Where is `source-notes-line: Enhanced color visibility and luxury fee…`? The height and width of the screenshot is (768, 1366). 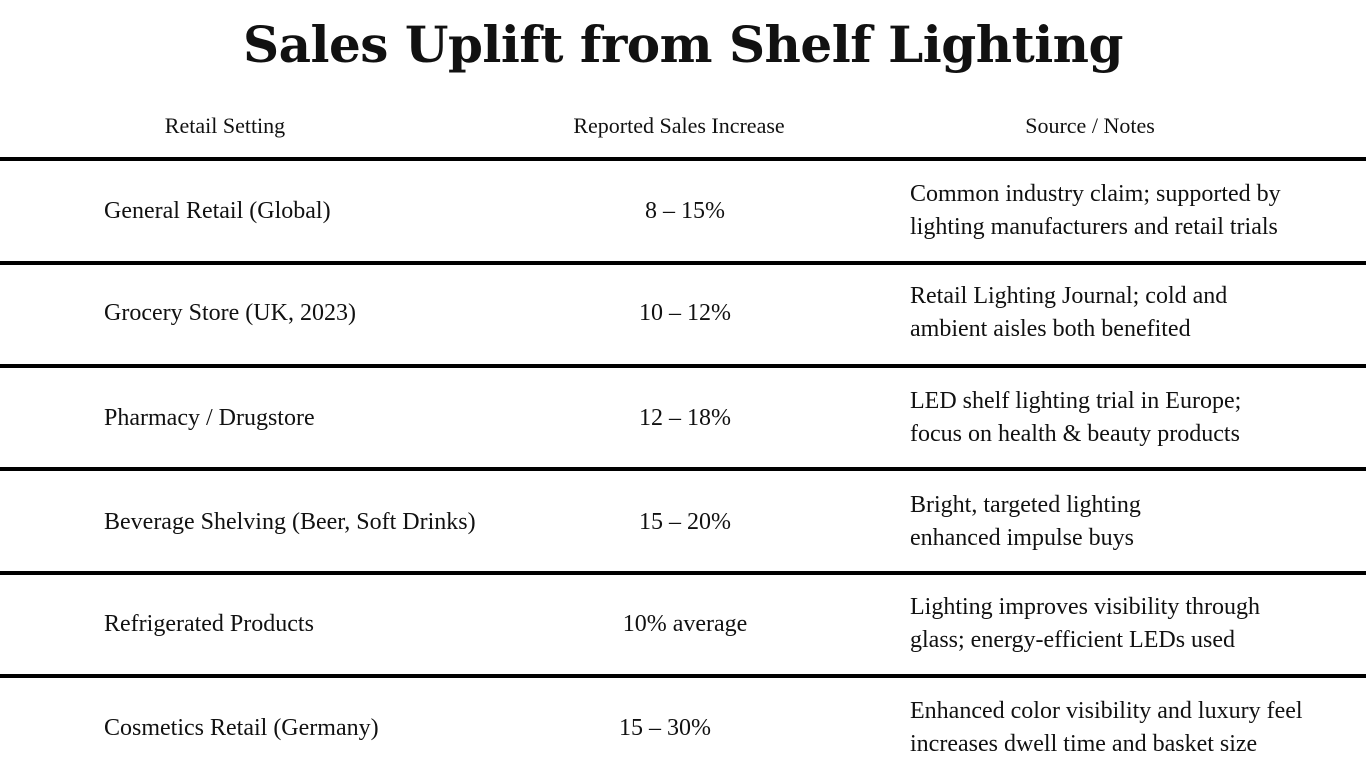
source-notes-line: Enhanced color visibility and luxury fee… is located at coordinates (1106, 711).